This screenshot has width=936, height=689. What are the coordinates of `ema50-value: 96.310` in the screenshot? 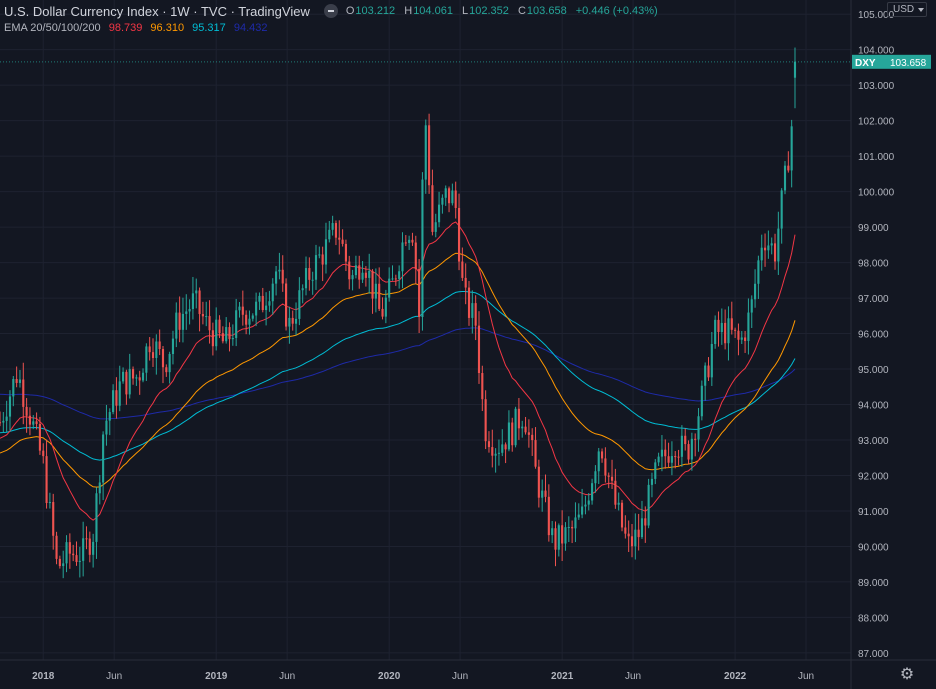 It's located at (167, 28).